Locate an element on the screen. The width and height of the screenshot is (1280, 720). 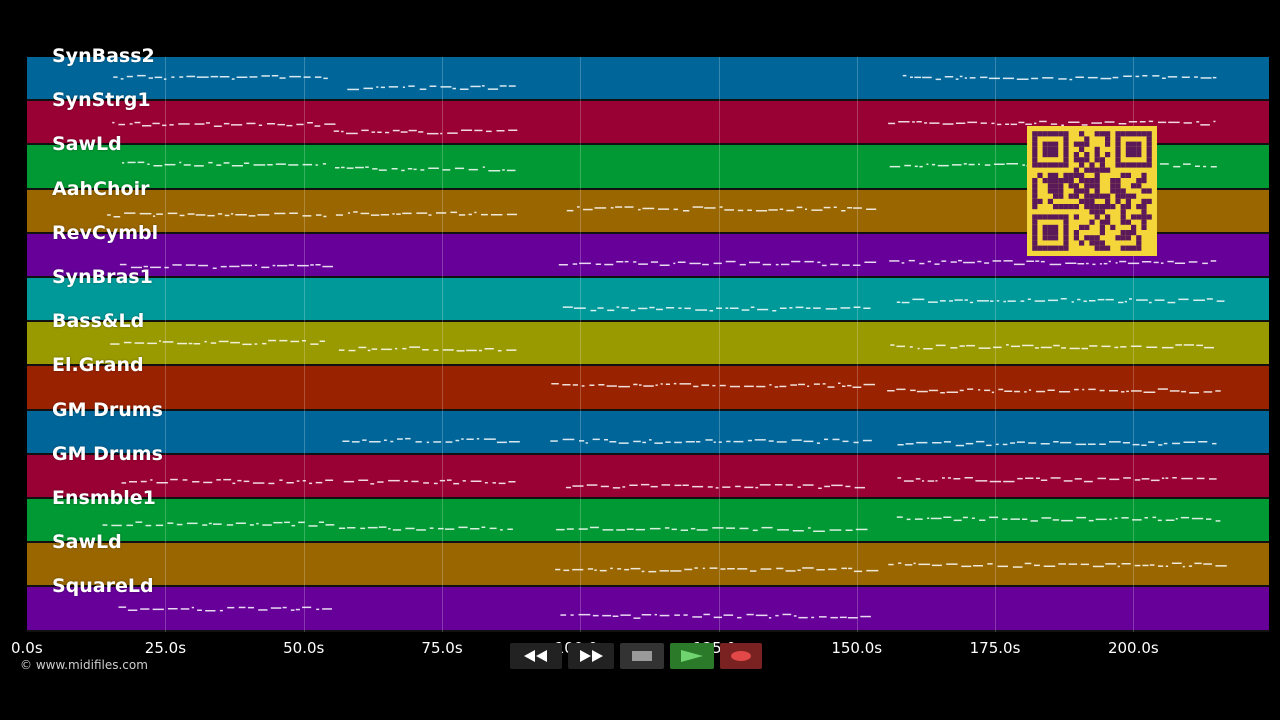
time-tick-label: 0.0s is located at coordinates (27, 648).